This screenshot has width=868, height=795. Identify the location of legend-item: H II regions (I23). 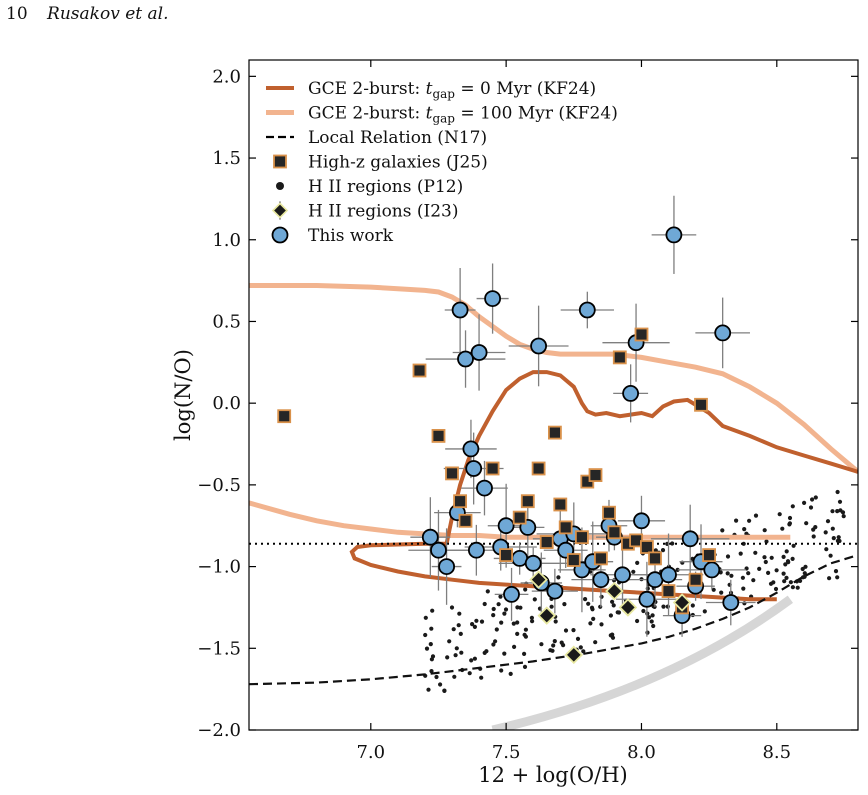
(365, 211).